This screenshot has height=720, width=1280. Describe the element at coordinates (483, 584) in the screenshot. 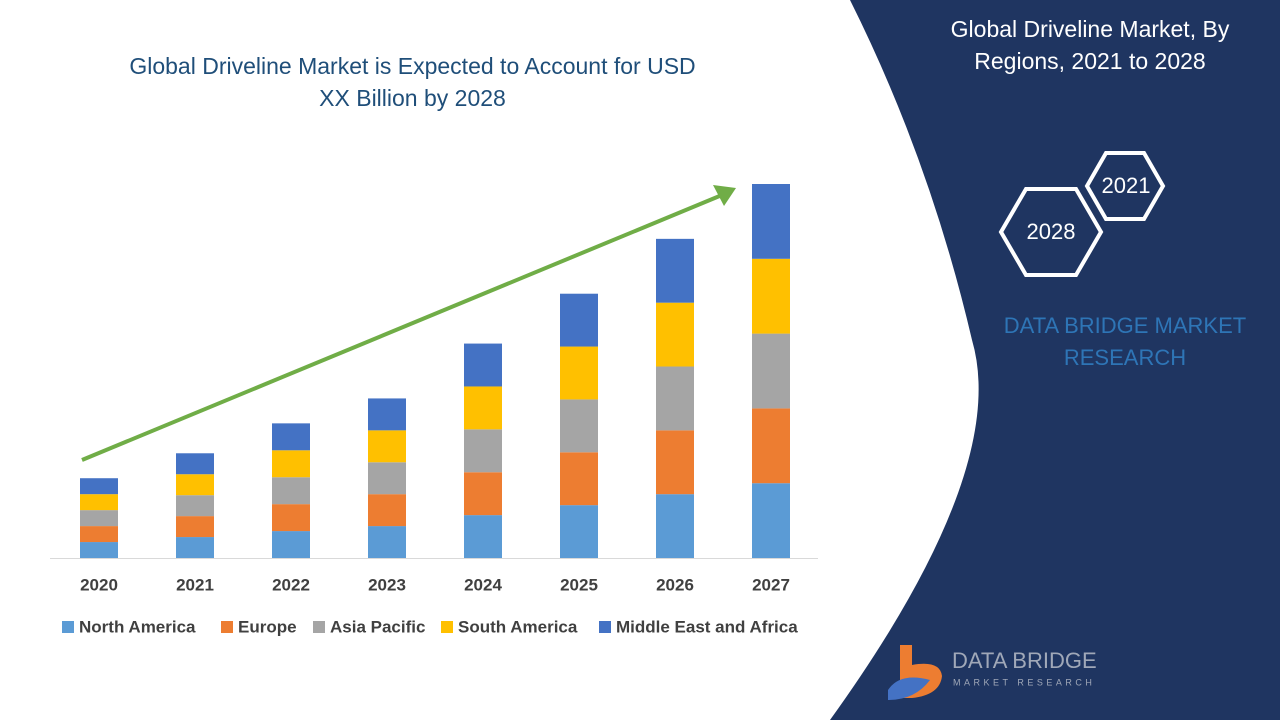

I see `x-tick-label: 2024` at that location.